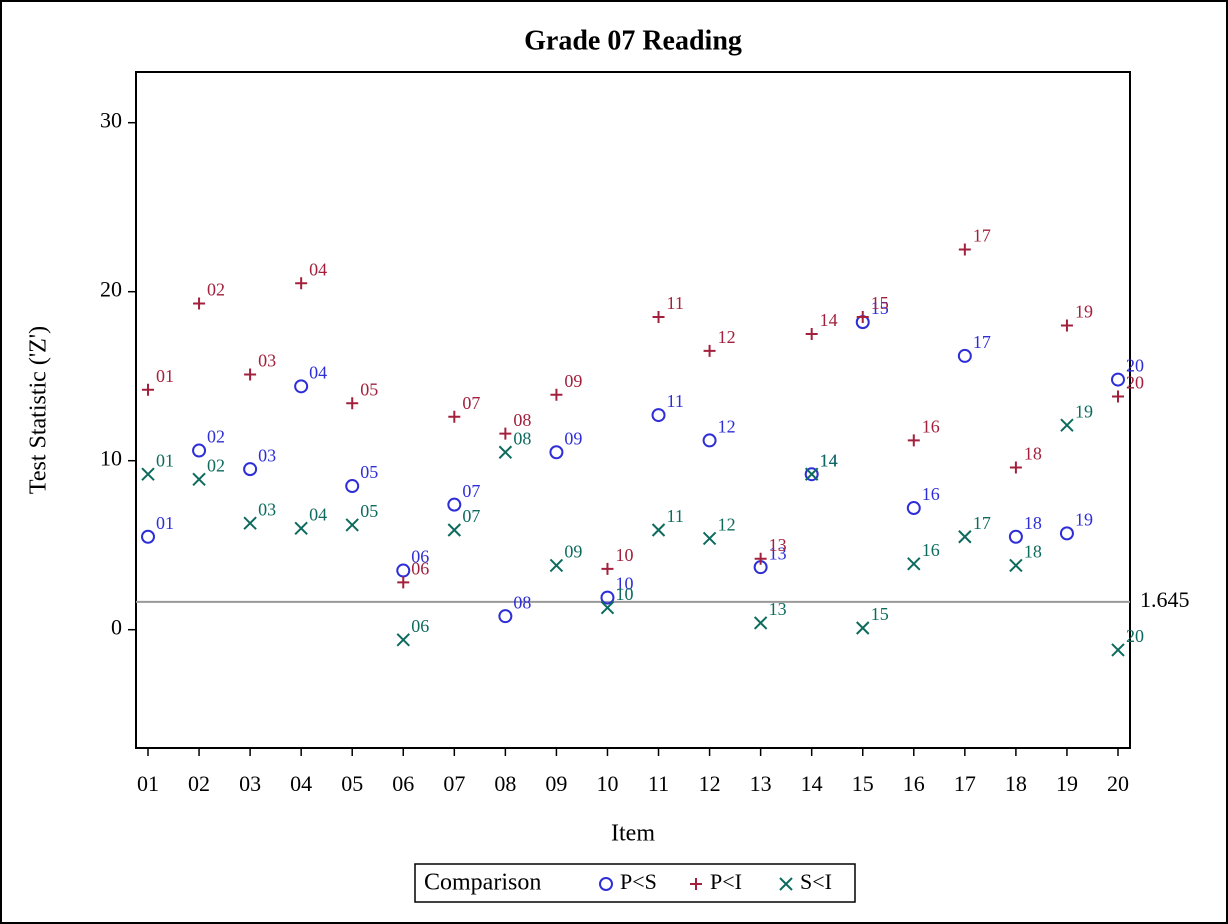 The width and height of the screenshot is (1228, 924). Describe the element at coordinates (505, 783) in the screenshot. I see `x-tick-label: 08` at that location.